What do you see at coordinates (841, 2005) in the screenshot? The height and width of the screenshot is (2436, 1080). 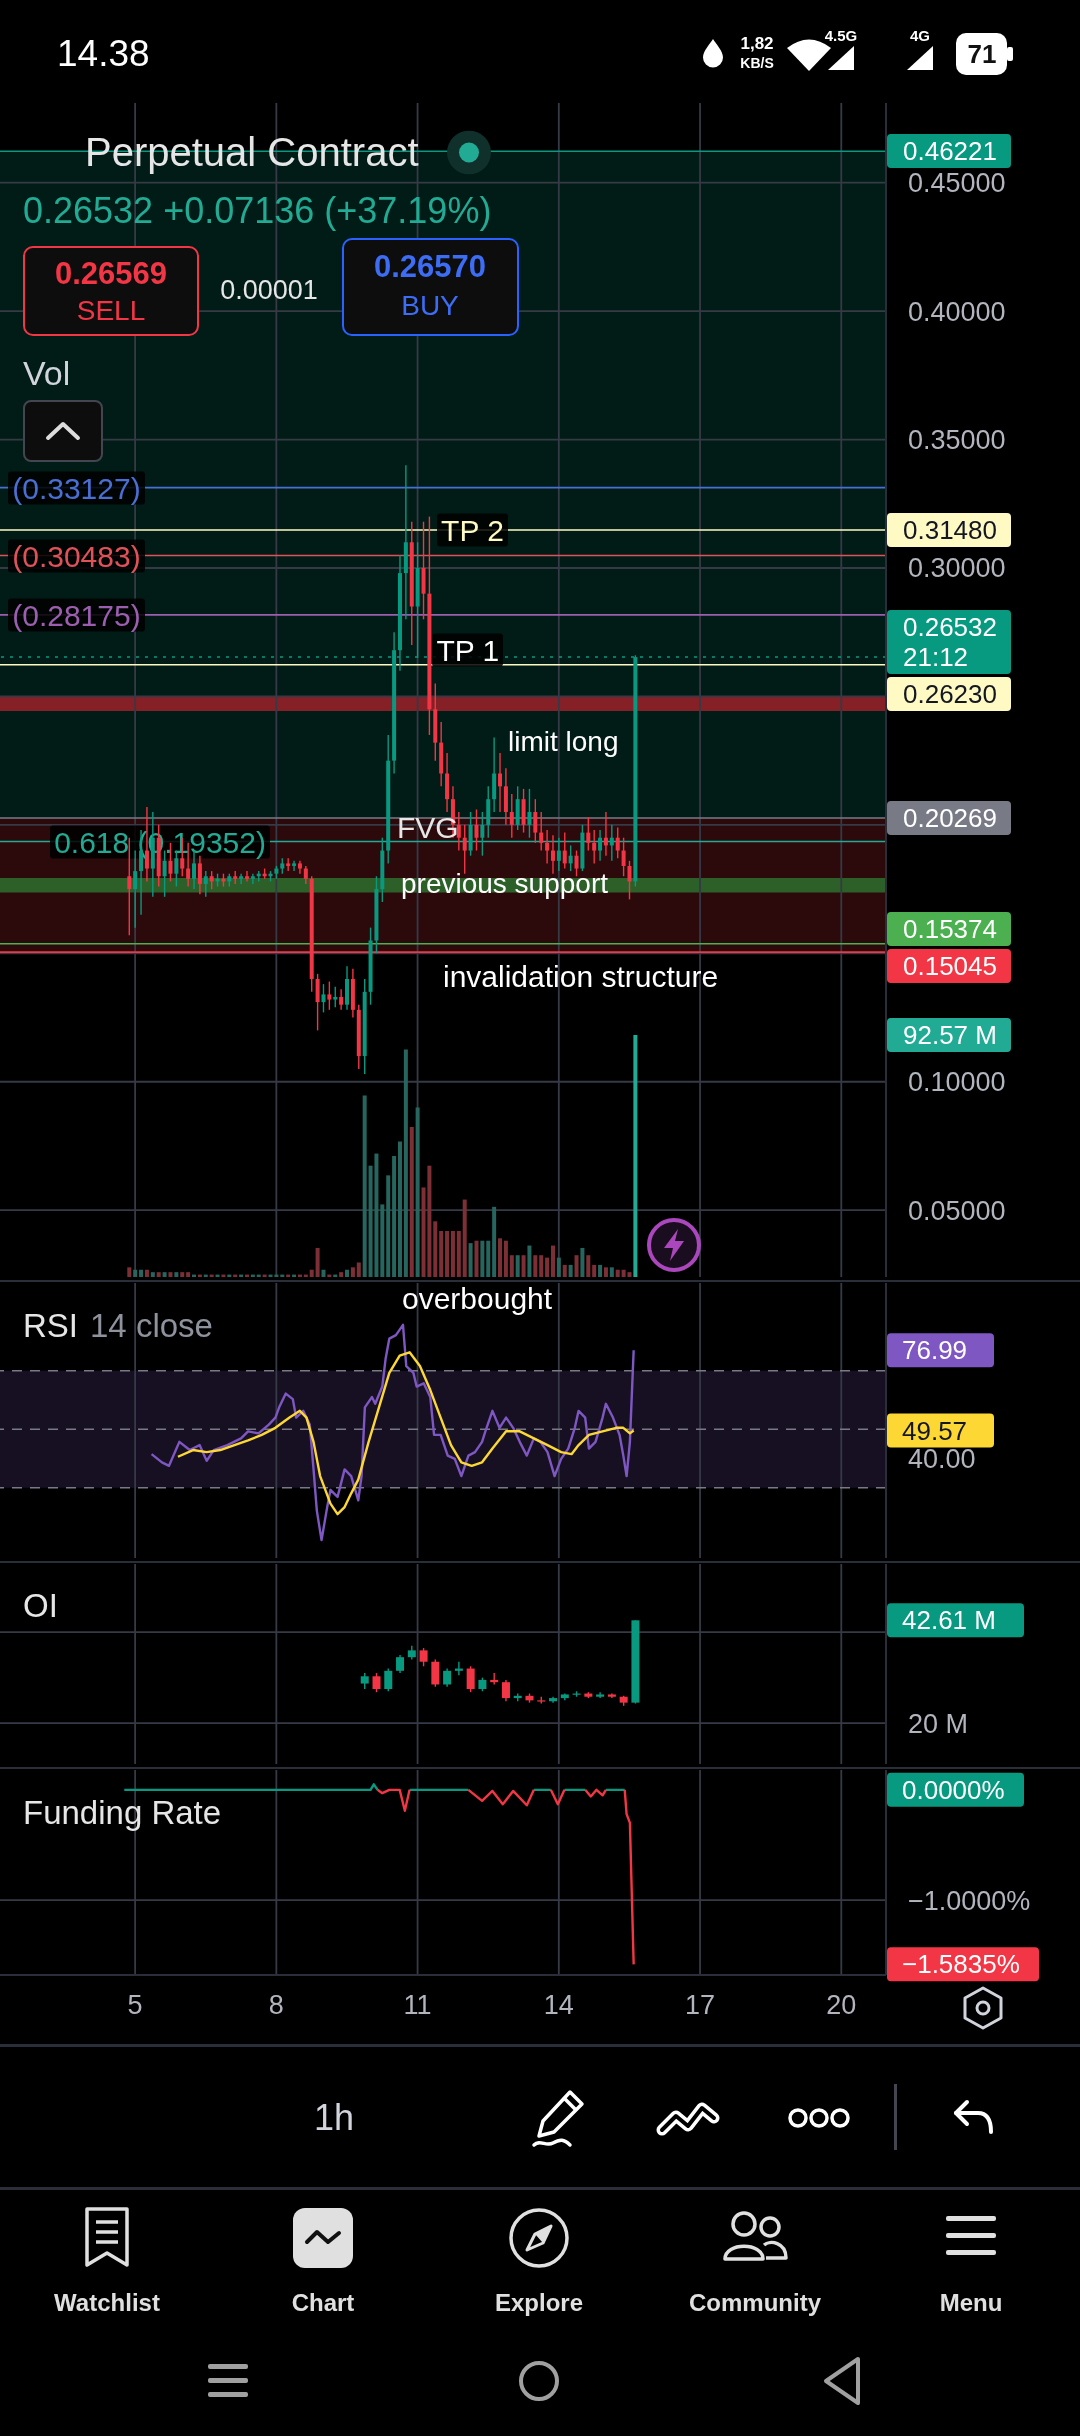 I see `x-tick-label: 20` at bounding box center [841, 2005].